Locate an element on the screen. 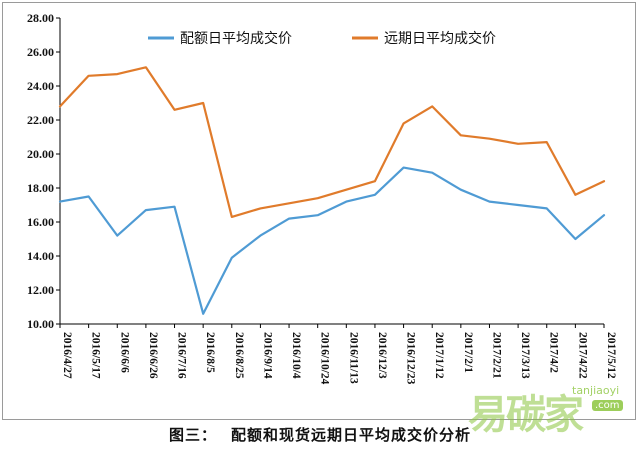 The image size is (640, 451). y-tick-label: 16.00 is located at coordinates (40, 222).